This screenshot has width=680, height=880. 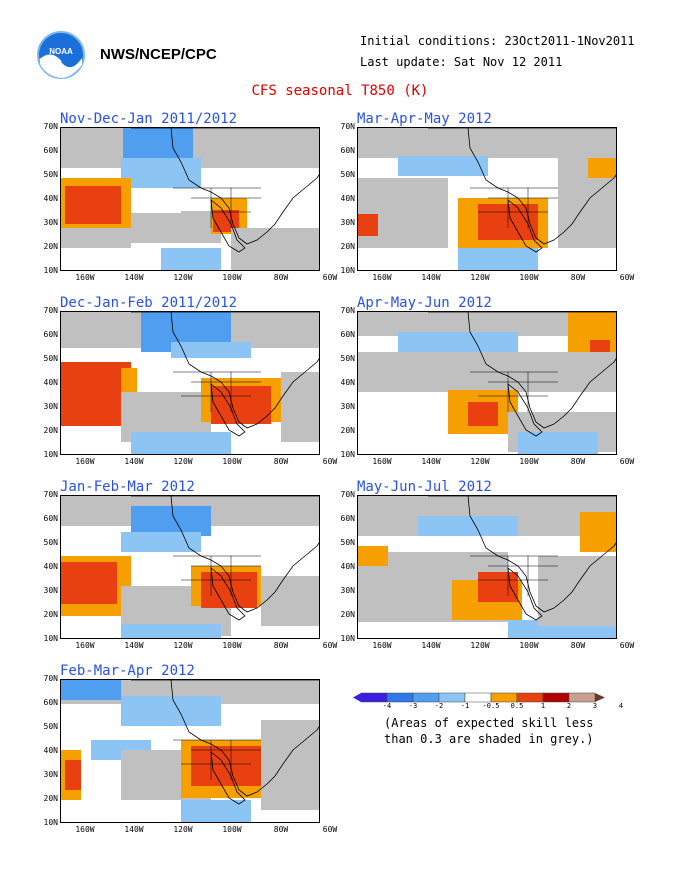 What do you see at coordinates (149, 303) in the screenshot?
I see `panel-title: Dec-Jan-Feb 2011/2012` at bounding box center [149, 303].